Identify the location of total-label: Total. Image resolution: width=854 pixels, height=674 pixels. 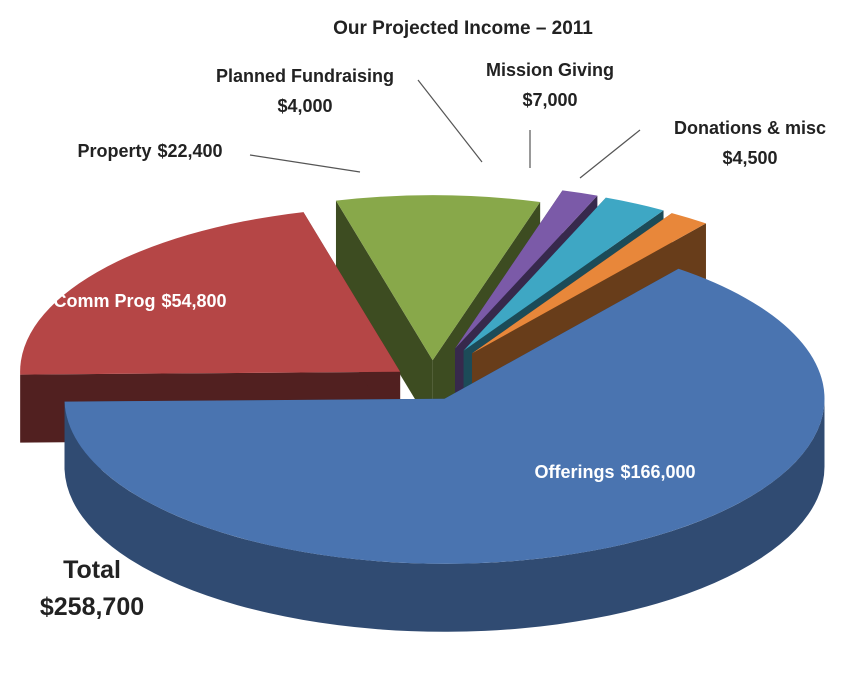
(92, 570).